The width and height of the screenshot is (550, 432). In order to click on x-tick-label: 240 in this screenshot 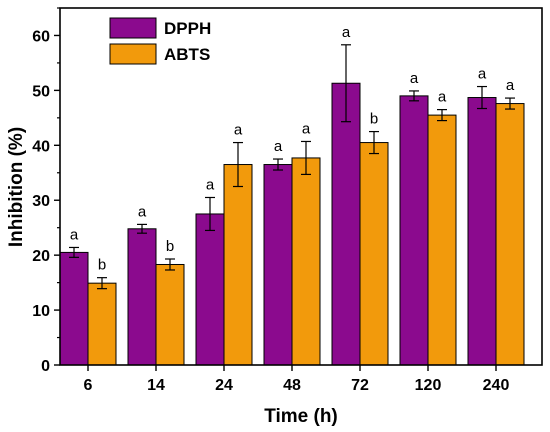, I will do `click(496, 385)`.